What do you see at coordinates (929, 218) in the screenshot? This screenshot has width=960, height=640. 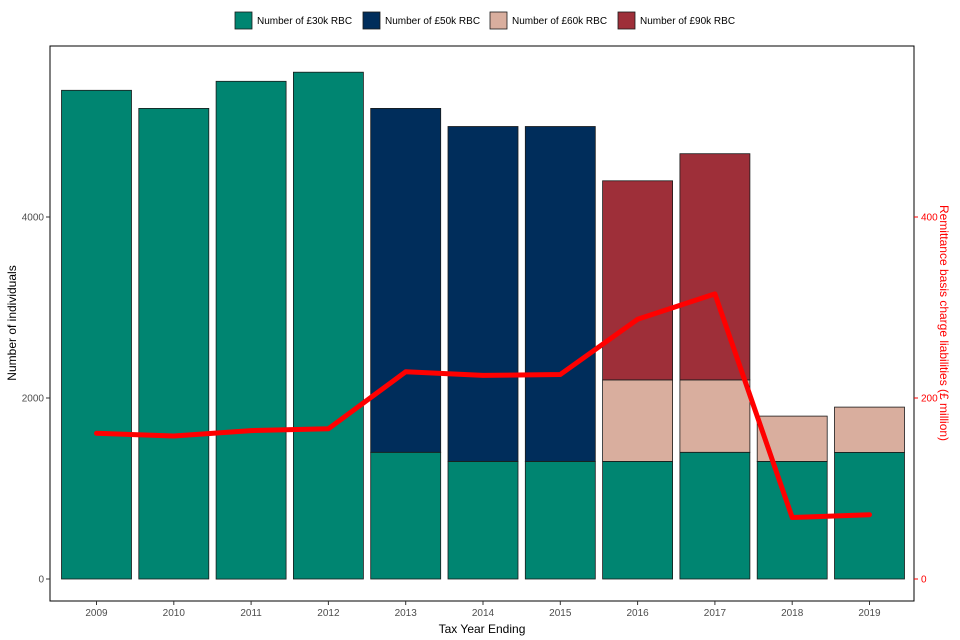 I see `y2-tick-label: 400` at bounding box center [929, 218].